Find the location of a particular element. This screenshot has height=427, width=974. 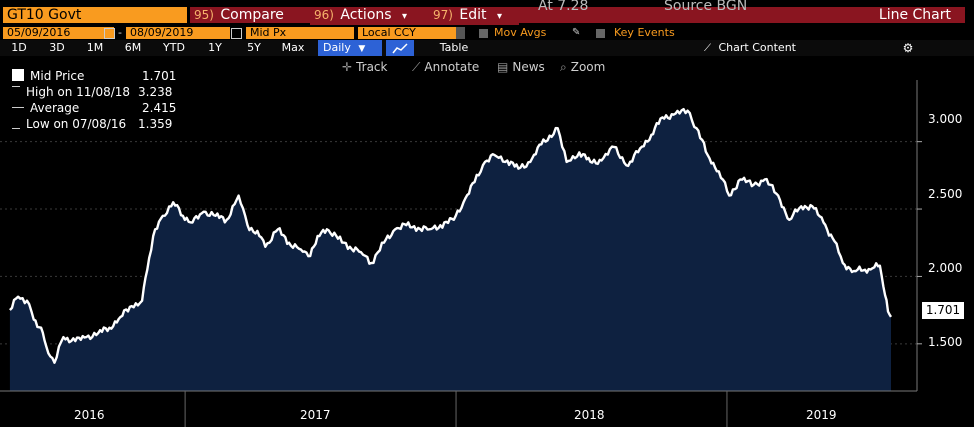

period-6m-button: 6M is located at coordinates (133, 47).